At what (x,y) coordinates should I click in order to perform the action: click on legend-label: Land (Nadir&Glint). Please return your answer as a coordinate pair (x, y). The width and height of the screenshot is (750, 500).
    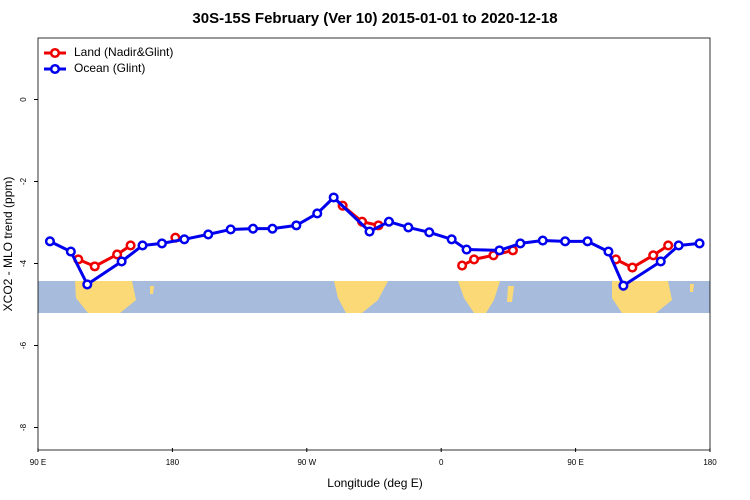
    Looking at the image, I should click on (123, 52).